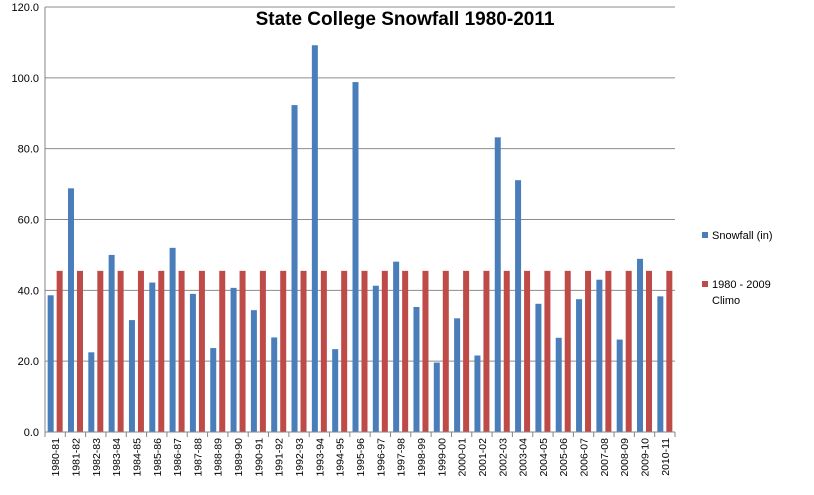  What do you see at coordinates (705, 284) in the screenshot?
I see `legend-swatch-climo` at bounding box center [705, 284].